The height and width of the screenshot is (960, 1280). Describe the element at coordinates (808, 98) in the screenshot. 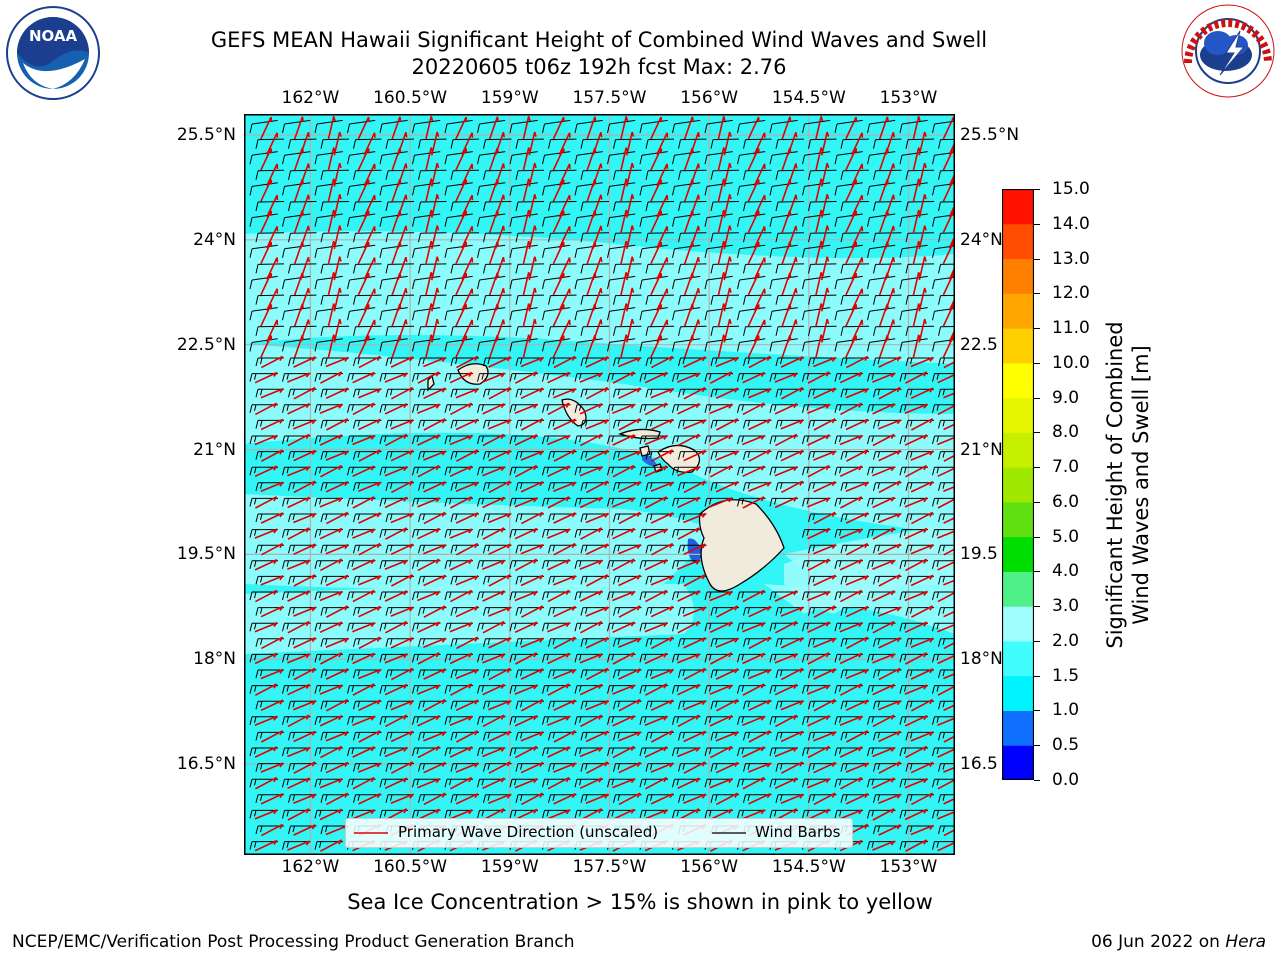

I see `lon-tick-top-6: 154.5°W` at that location.